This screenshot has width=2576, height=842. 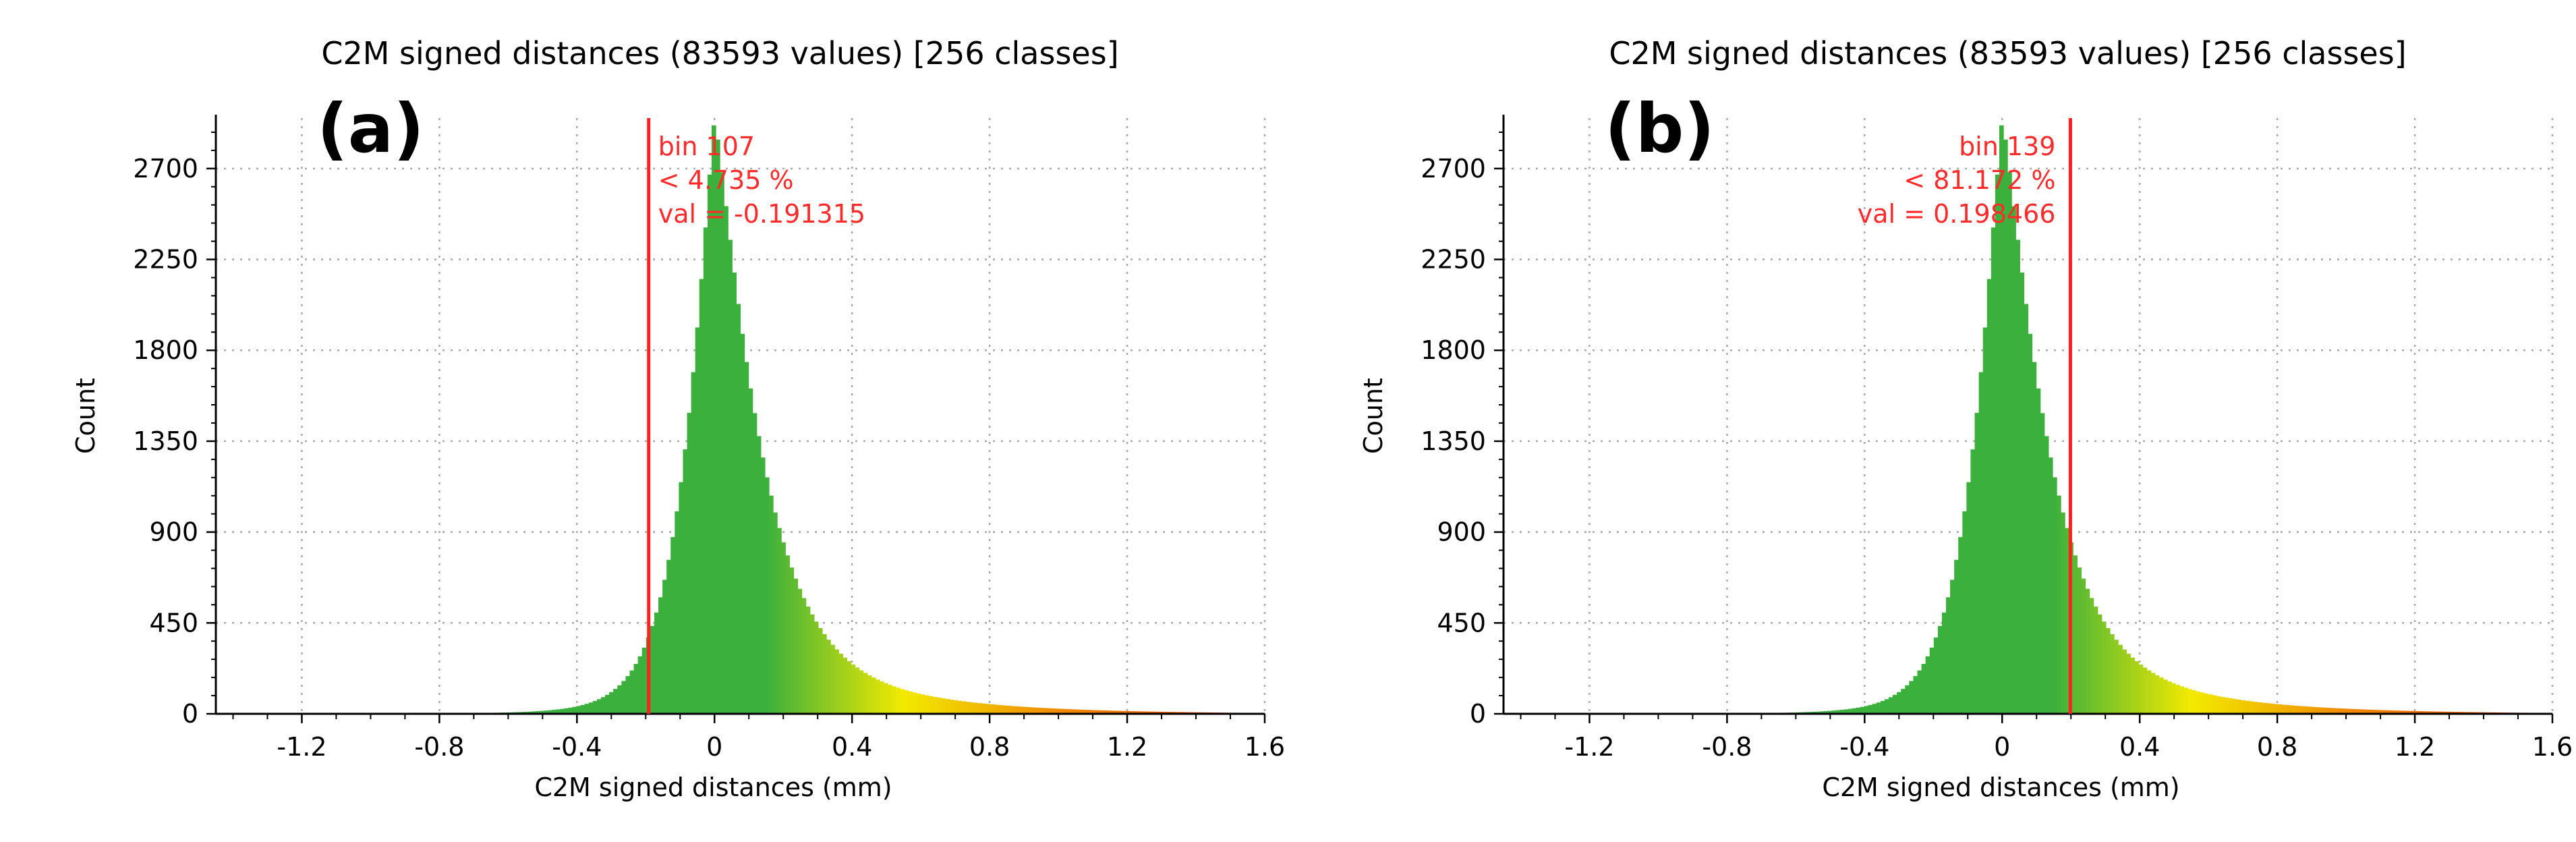 I want to click on x-tick-label: 1.6, so click(x=1264, y=747).